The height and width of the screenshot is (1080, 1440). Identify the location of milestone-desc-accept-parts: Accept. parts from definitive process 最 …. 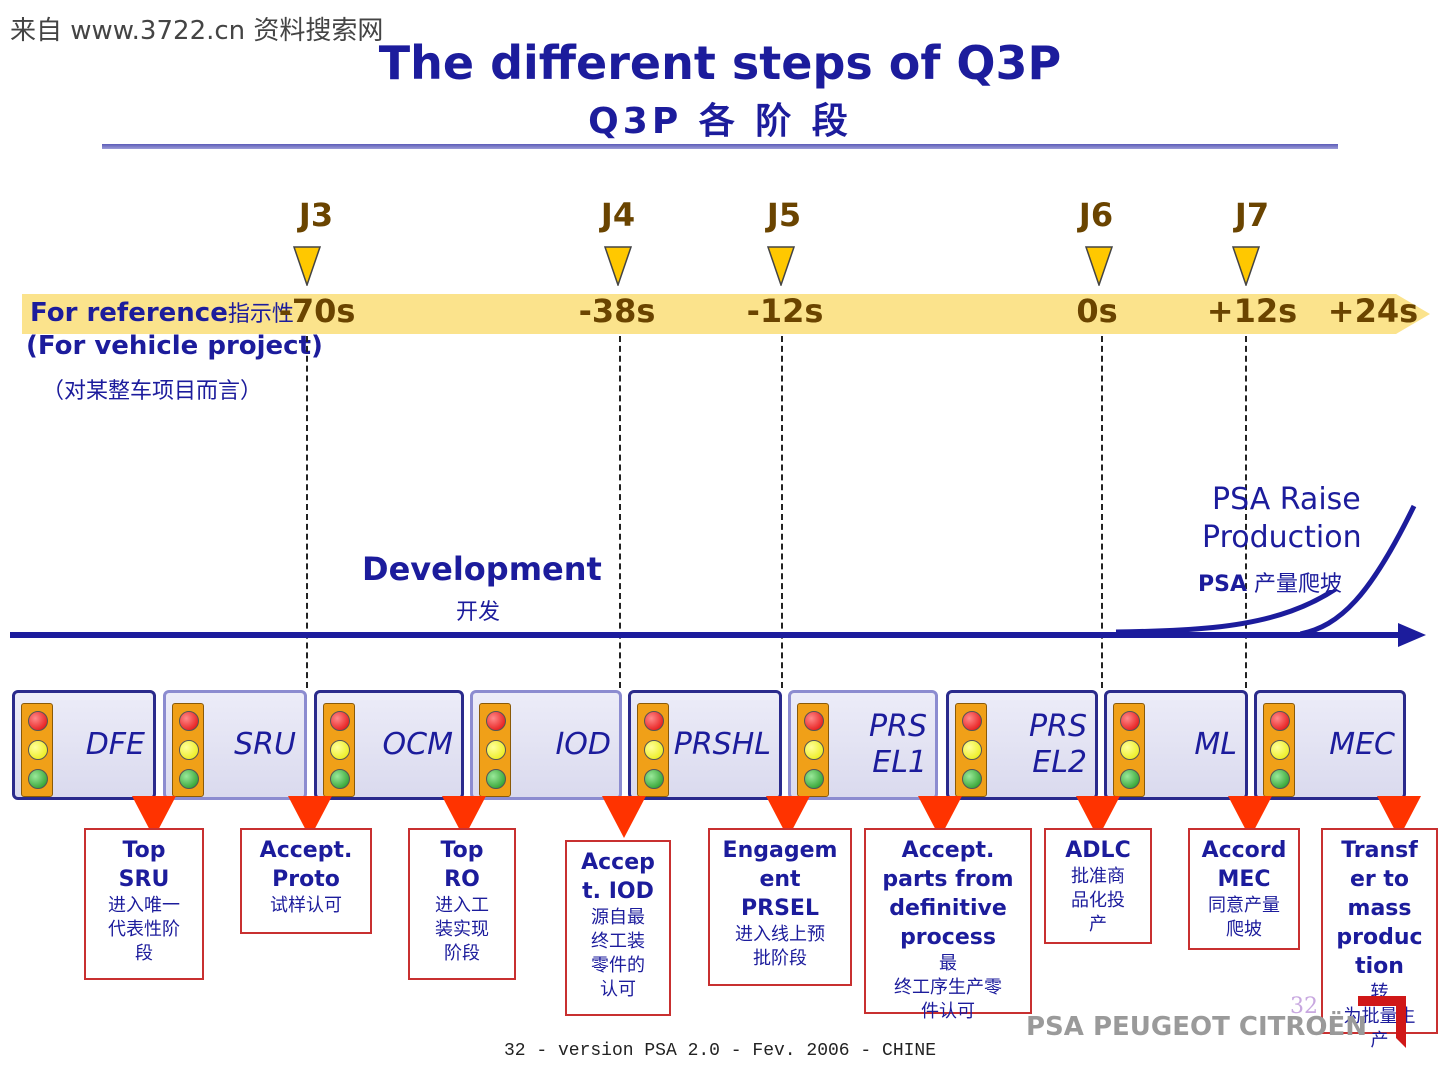
(948, 925).